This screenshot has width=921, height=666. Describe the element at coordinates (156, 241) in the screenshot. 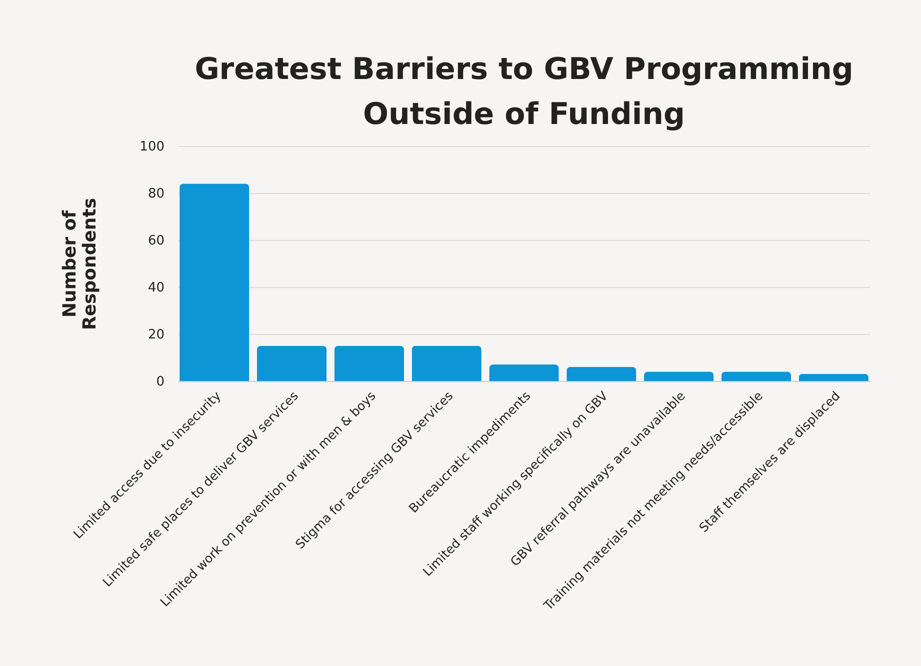

I see `y-tick-label: 60` at that location.